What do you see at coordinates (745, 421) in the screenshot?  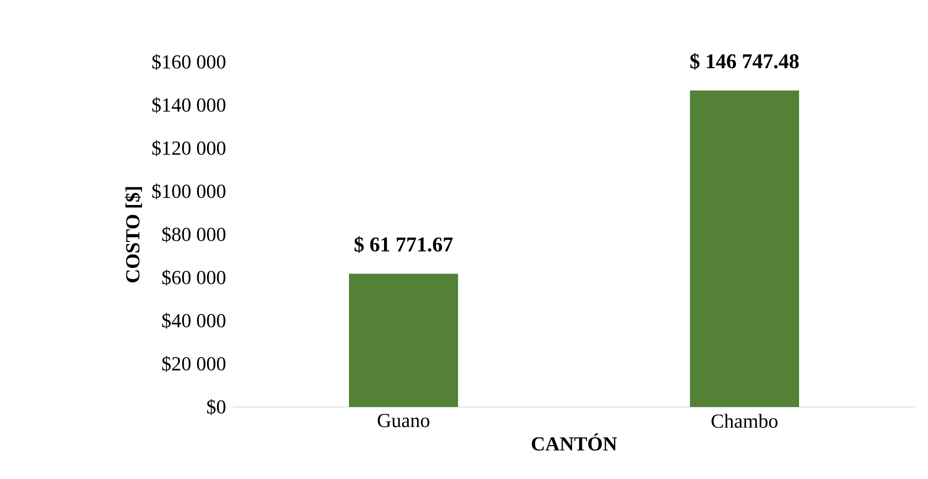 I see `x-tick-label: Chambo` at bounding box center [745, 421].